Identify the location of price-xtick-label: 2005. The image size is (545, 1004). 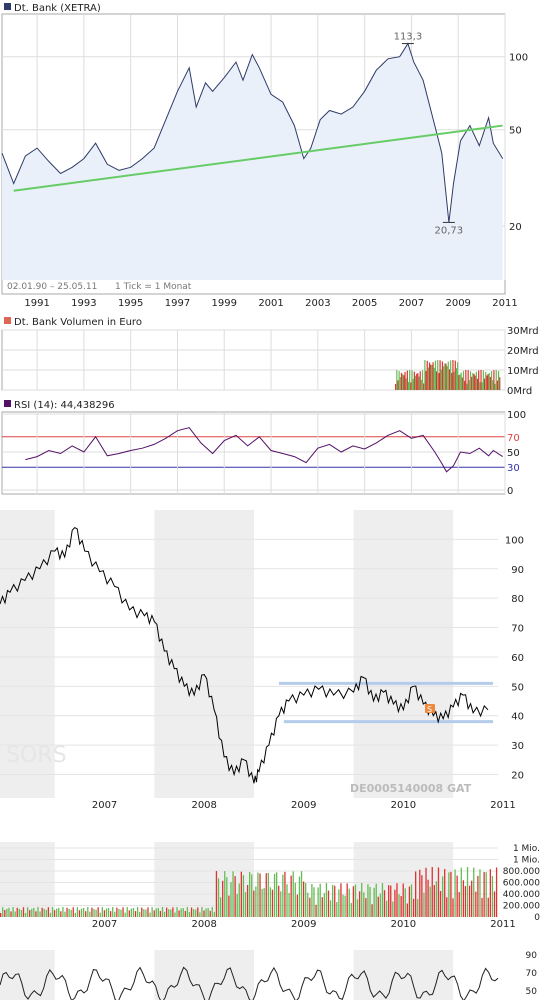
(364, 303).